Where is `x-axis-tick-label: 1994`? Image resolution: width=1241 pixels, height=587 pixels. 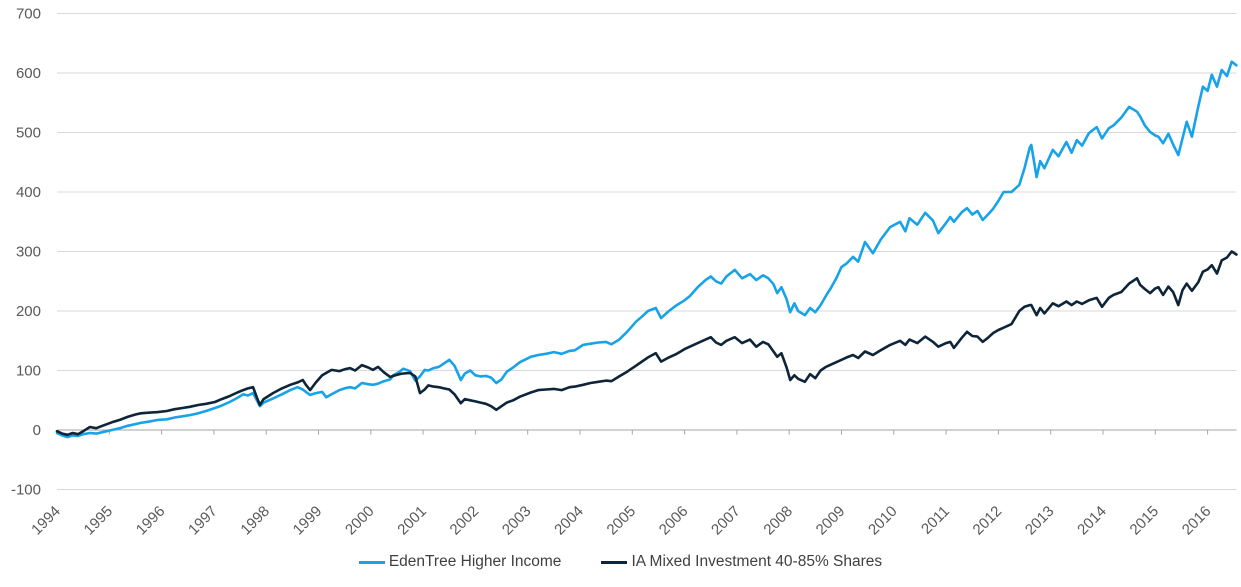
x-axis-tick-label: 1994 is located at coordinates (46, 521).